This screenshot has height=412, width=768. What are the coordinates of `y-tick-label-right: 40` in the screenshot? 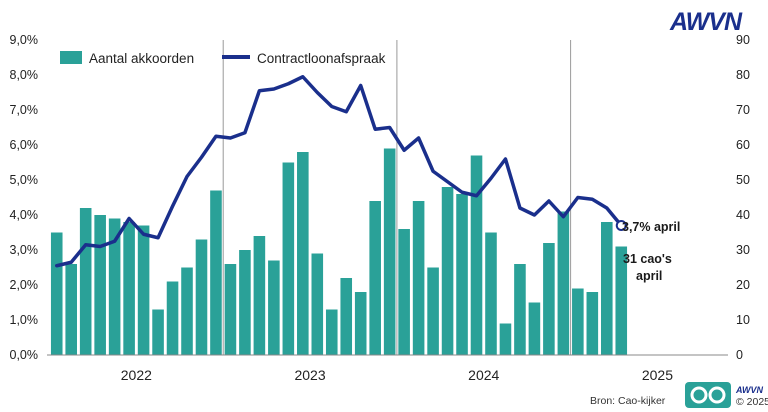 It's located at (743, 215).